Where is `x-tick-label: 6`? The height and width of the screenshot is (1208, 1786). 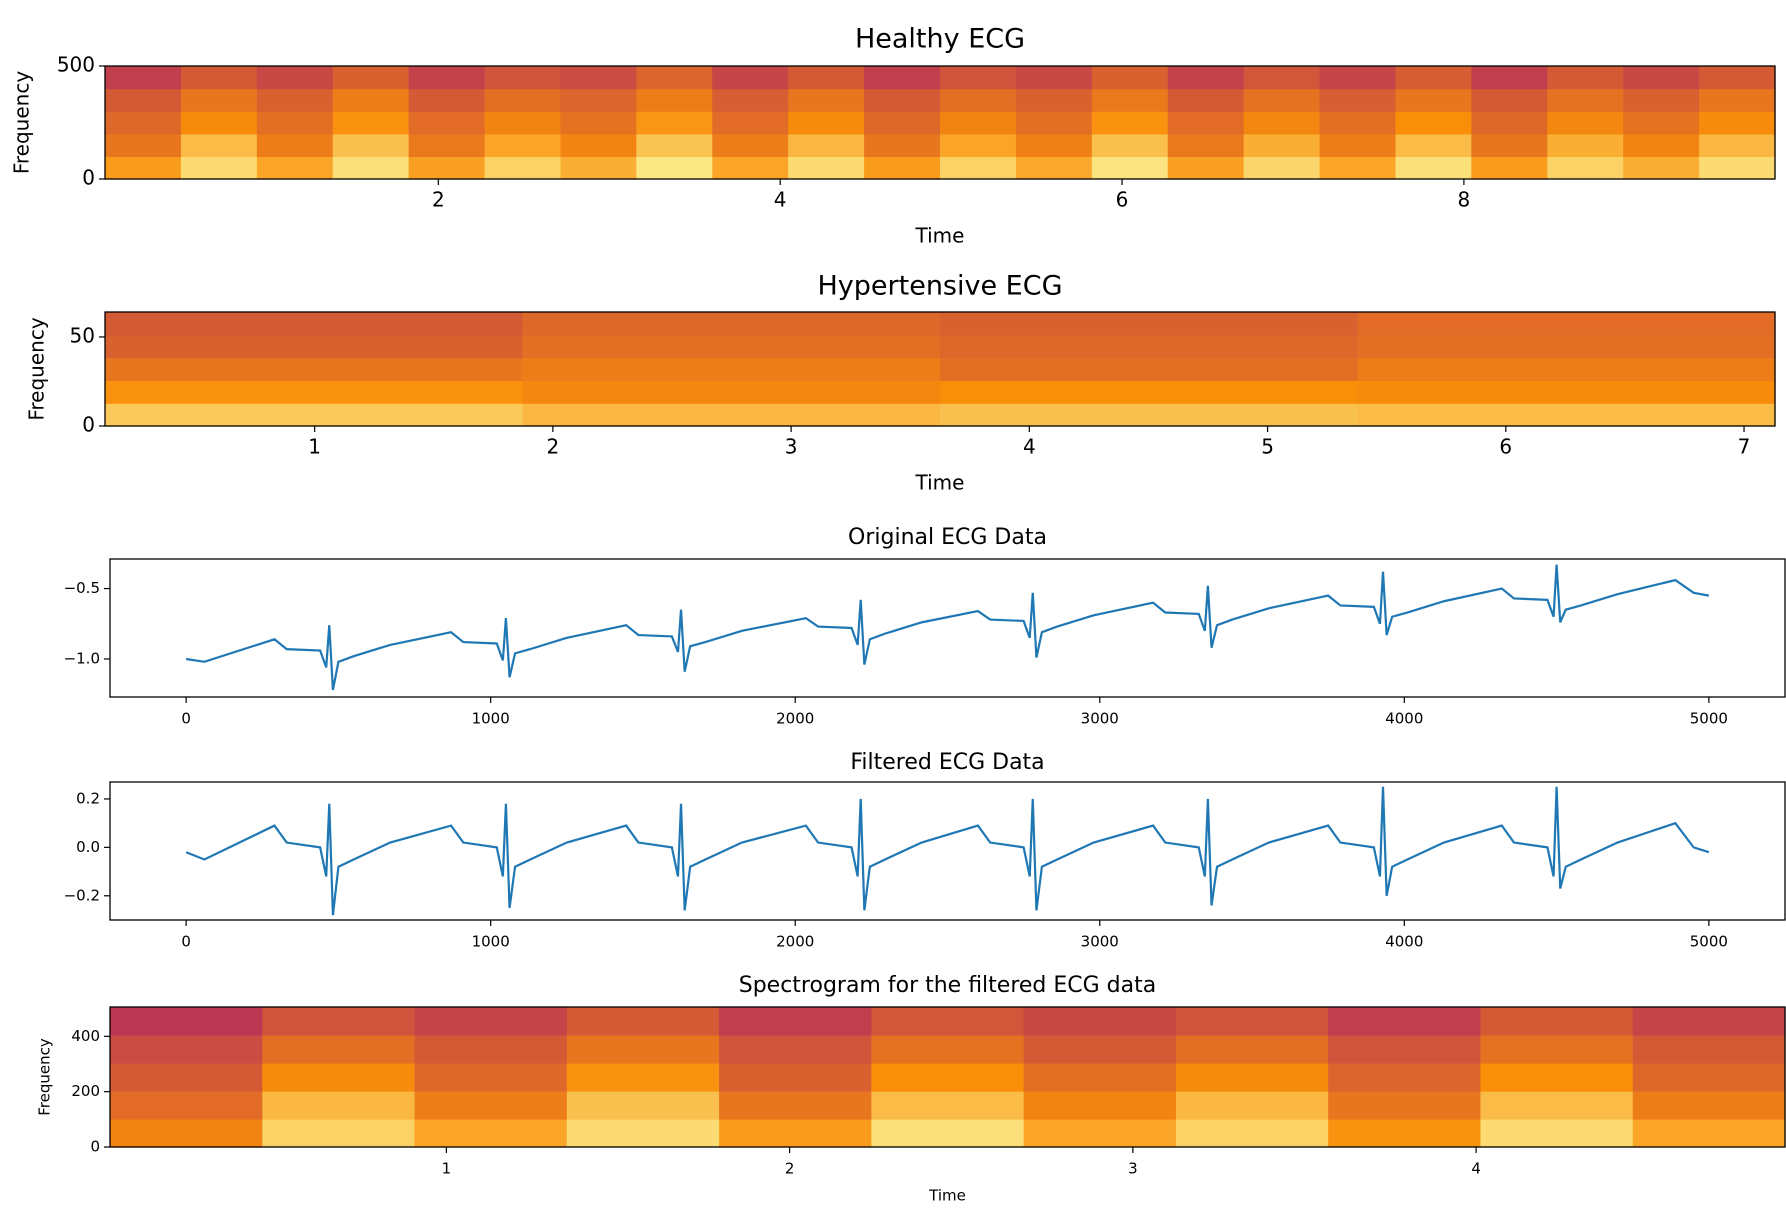 x-tick-label: 6 is located at coordinates (1122, 200).